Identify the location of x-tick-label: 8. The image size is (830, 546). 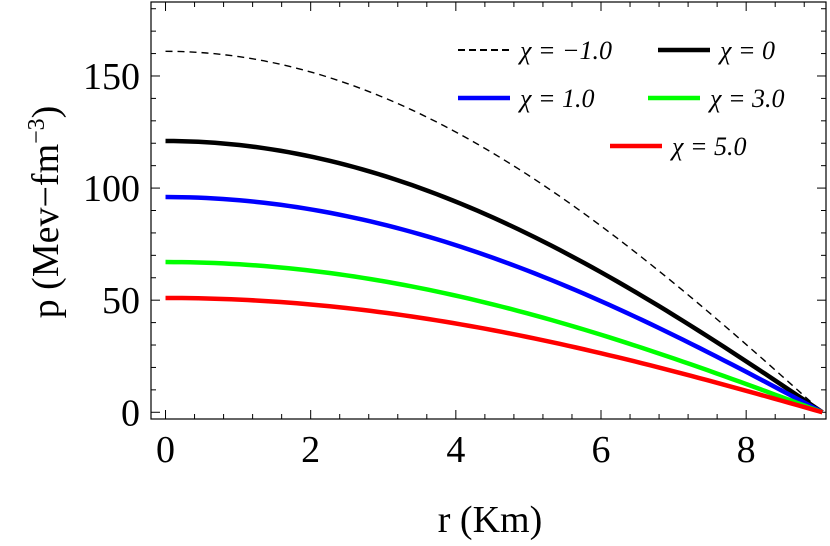
(746, 450).